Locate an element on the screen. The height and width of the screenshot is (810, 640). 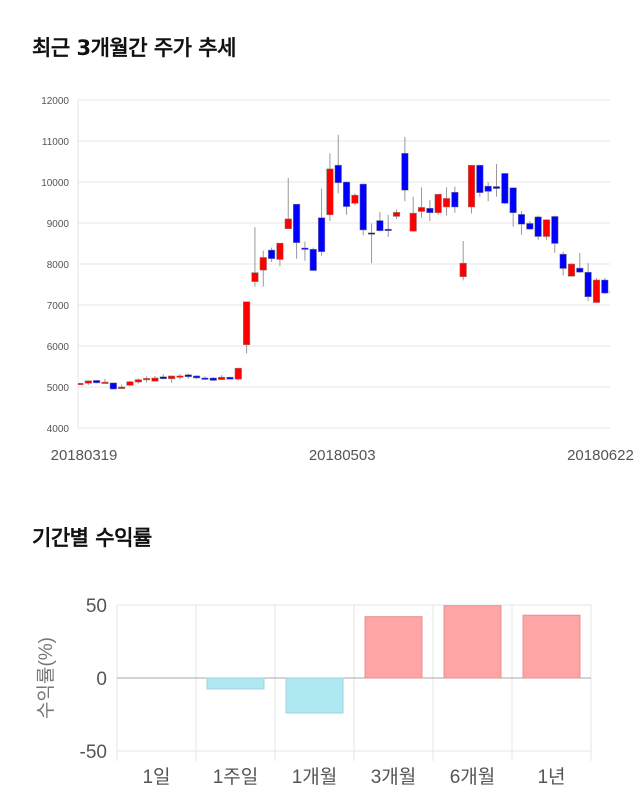
returns-title: 기간별 수익률 is located at coordinates (92, 538).